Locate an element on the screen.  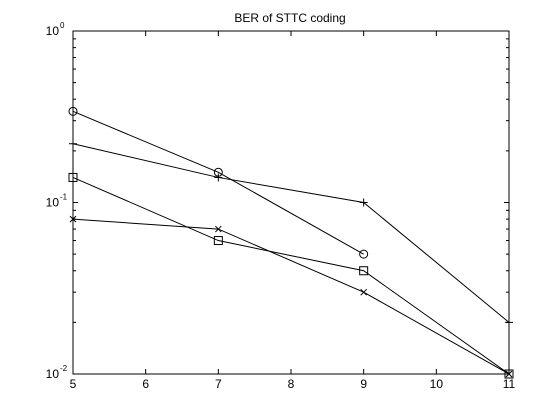
x-tick-label: 9 is located at coordinates (363, 384).